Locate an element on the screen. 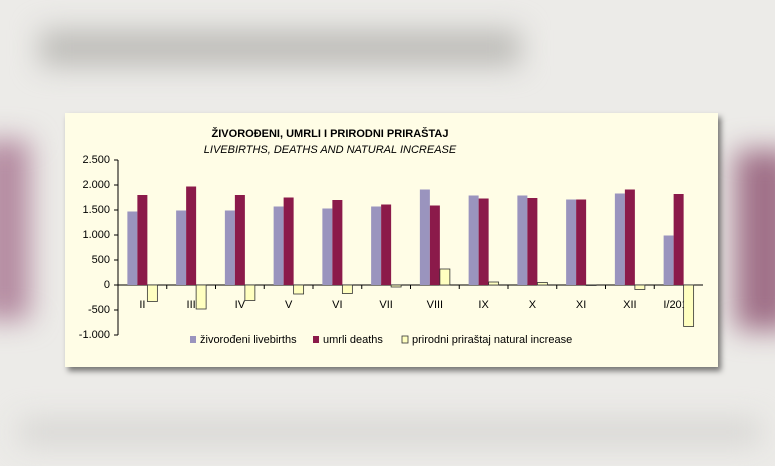 Image resolution: width=775 pixels, height=466 pixels. x-tick-label: IX is located at coordinates (483, 305).